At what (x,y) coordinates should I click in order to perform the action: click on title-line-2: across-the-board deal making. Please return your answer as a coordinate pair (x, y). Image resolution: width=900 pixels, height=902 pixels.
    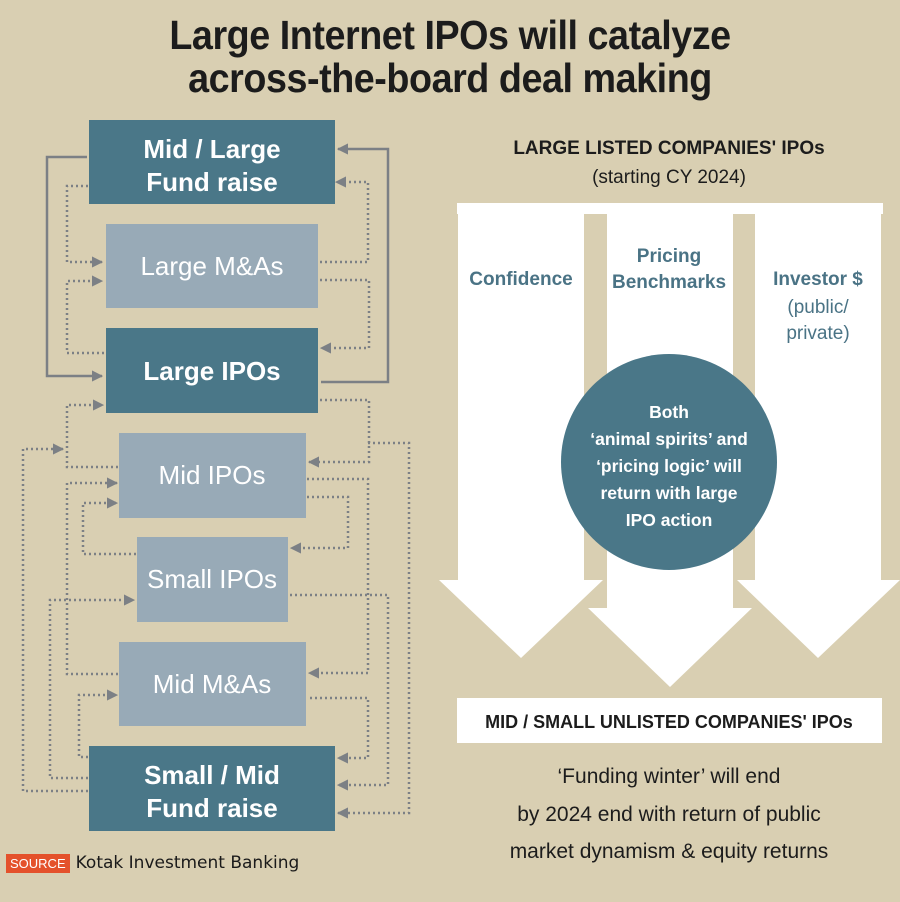
    Looking at the image, I should click on (450, 78).